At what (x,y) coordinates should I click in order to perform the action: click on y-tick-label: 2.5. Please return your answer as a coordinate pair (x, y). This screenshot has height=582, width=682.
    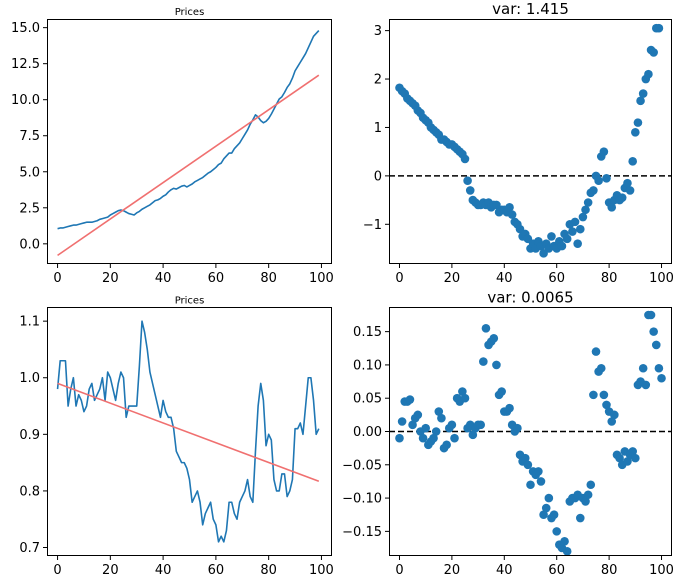
    Looking at the image, I should click on (29, 208).